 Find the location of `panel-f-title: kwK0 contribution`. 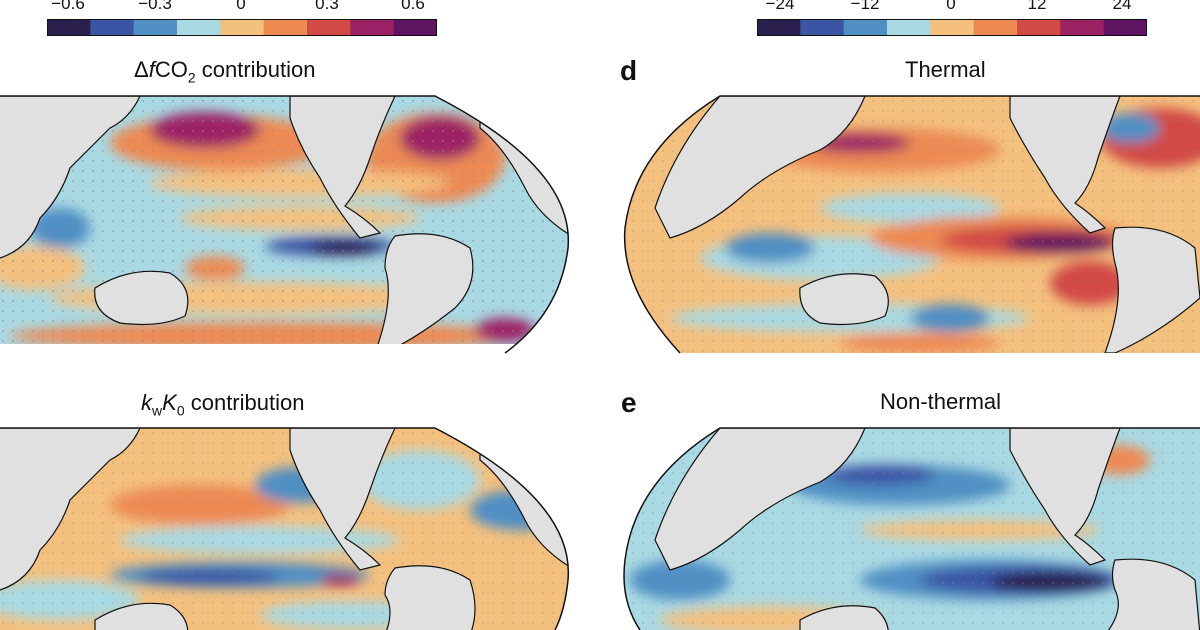

panel-f-title: kwK0 contribution is located at coordinates (222, 404).